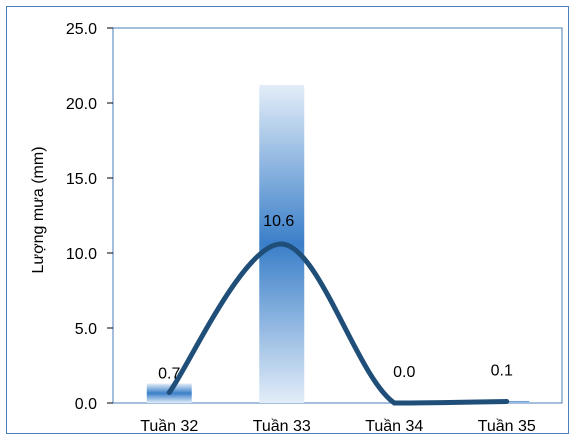  Describe the element at coordinates (38, 209) in the screenshot. I see `y-axis-title: Lượng mưa (mm)` at that location.